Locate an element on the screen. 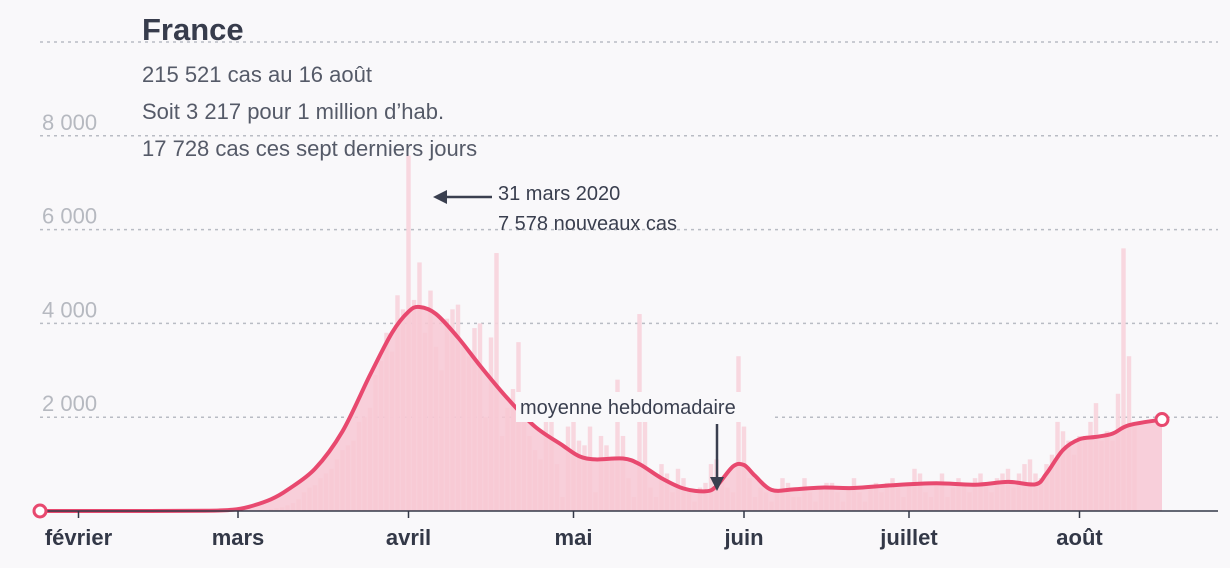  cases-per-million: Soit 3 217 pour 1 million d’hab. is located at coordinates (293, 111).